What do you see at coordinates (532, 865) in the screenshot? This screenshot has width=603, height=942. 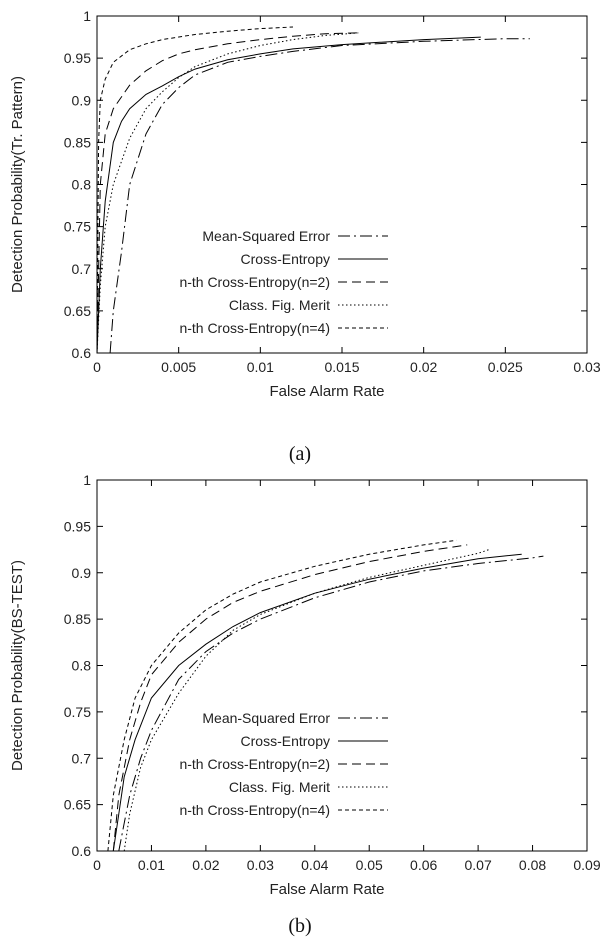 I see `x-tick-label: 0.08` at bounding box center [532, 865].